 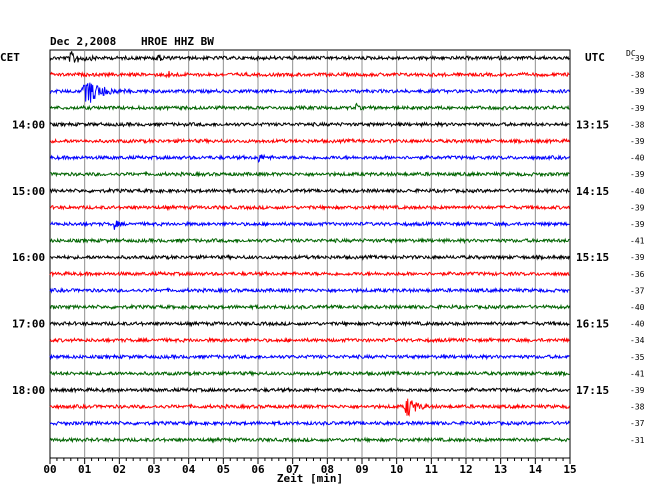 What do you see at coordinates (292, 469) in the screenshot?
I see `x-tick-label: 07` at bounding box center [292, 469].